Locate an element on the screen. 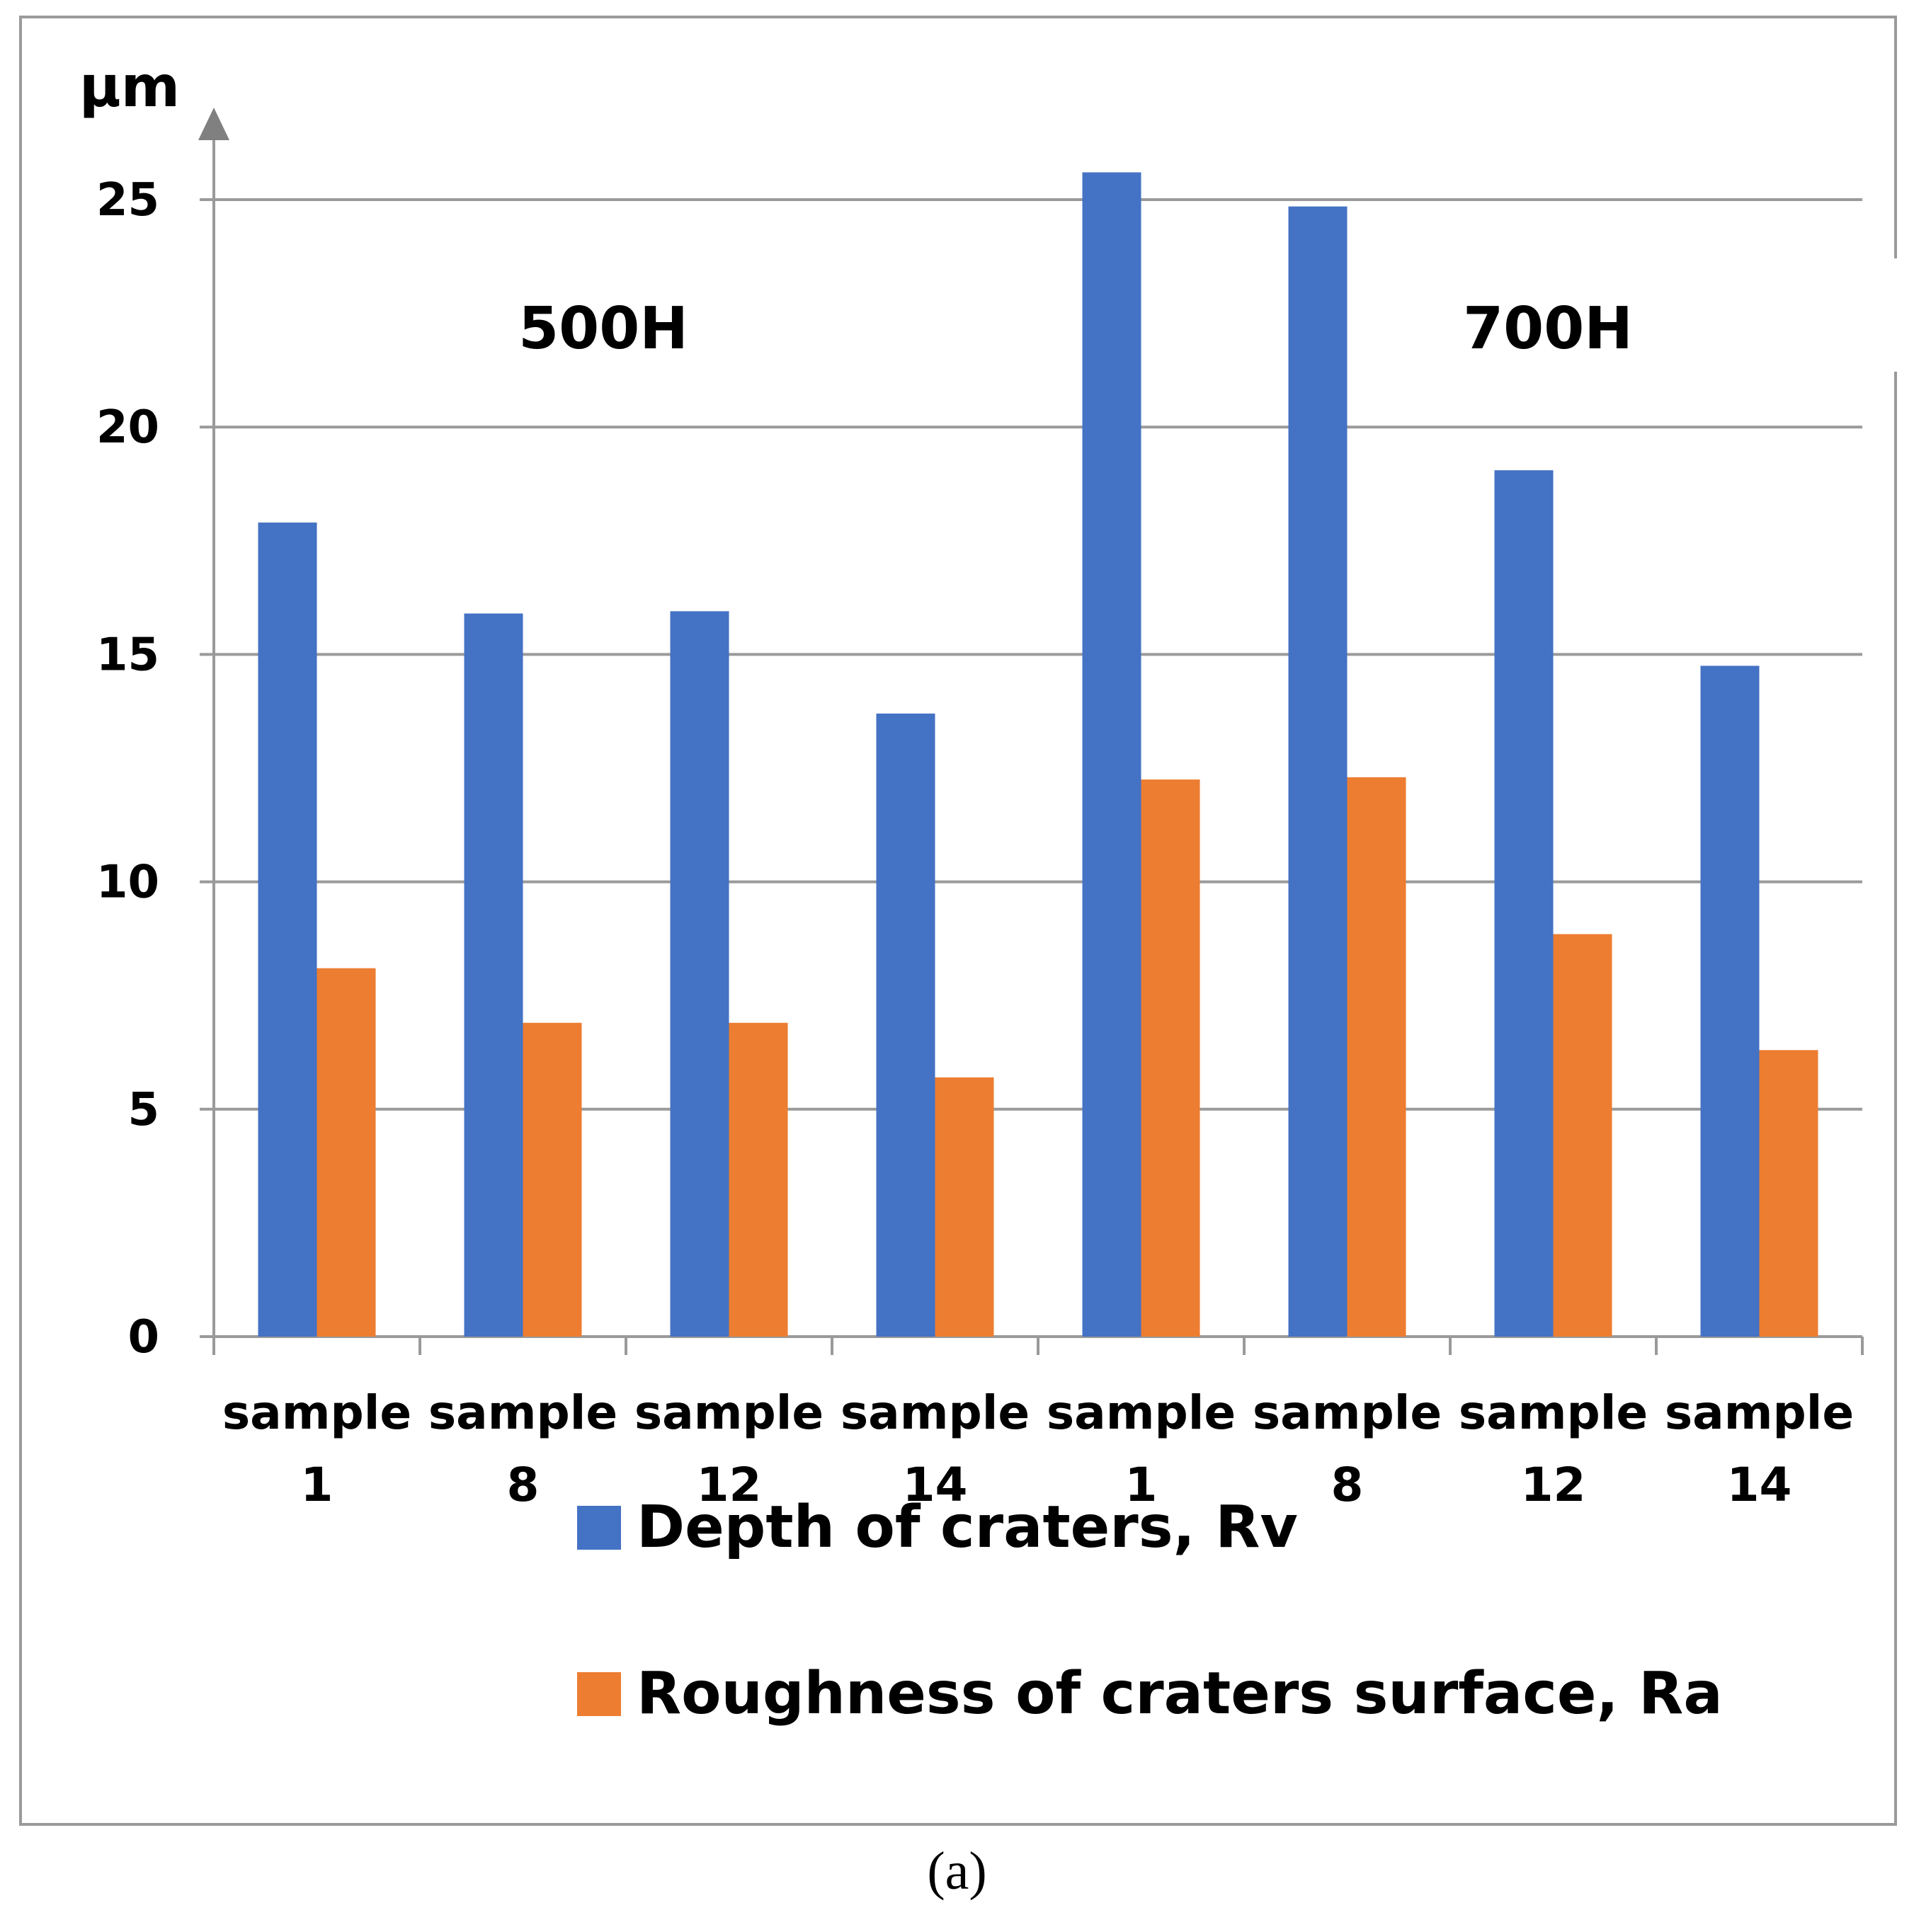 This screenshot has width=1914, height=1932. x-tick-label-3-line2: 14 is located at coordinates (935, 1485).